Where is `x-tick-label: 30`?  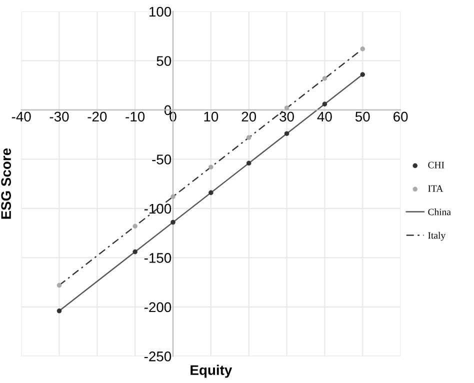
x-tick-label: 30 is located at coordinates (287, 117).